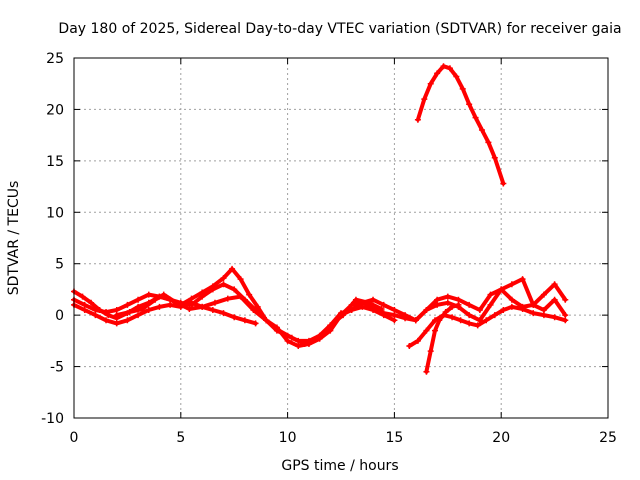  I want to click on y-tick-label: 25, so click(55, 59).